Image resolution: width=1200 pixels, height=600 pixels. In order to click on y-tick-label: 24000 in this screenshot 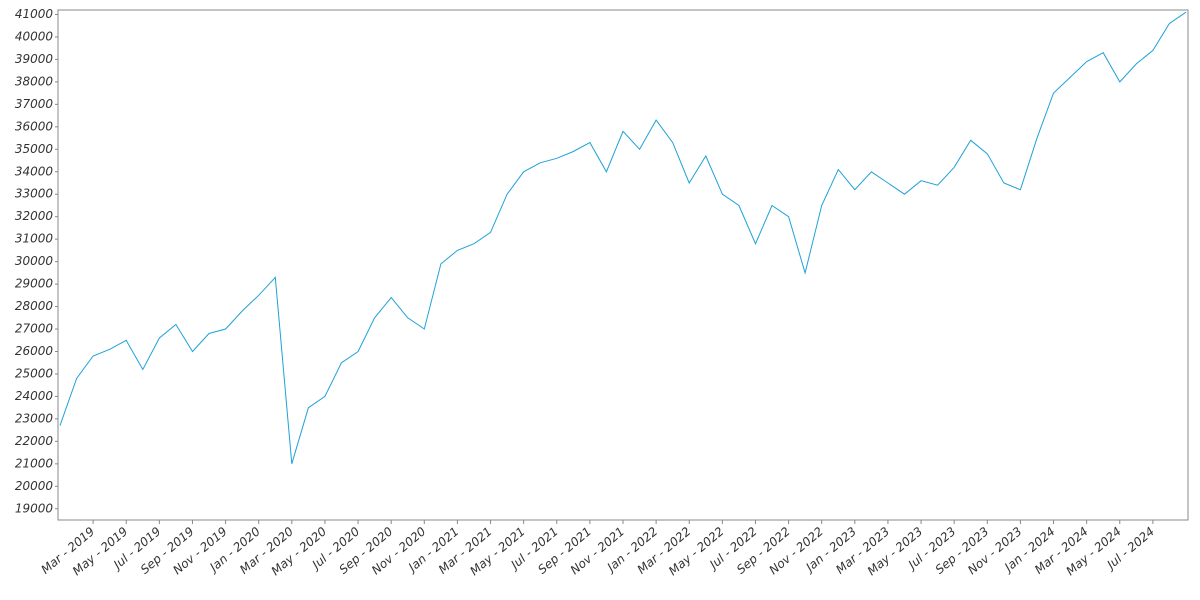, I will do `click(34, 396)`.